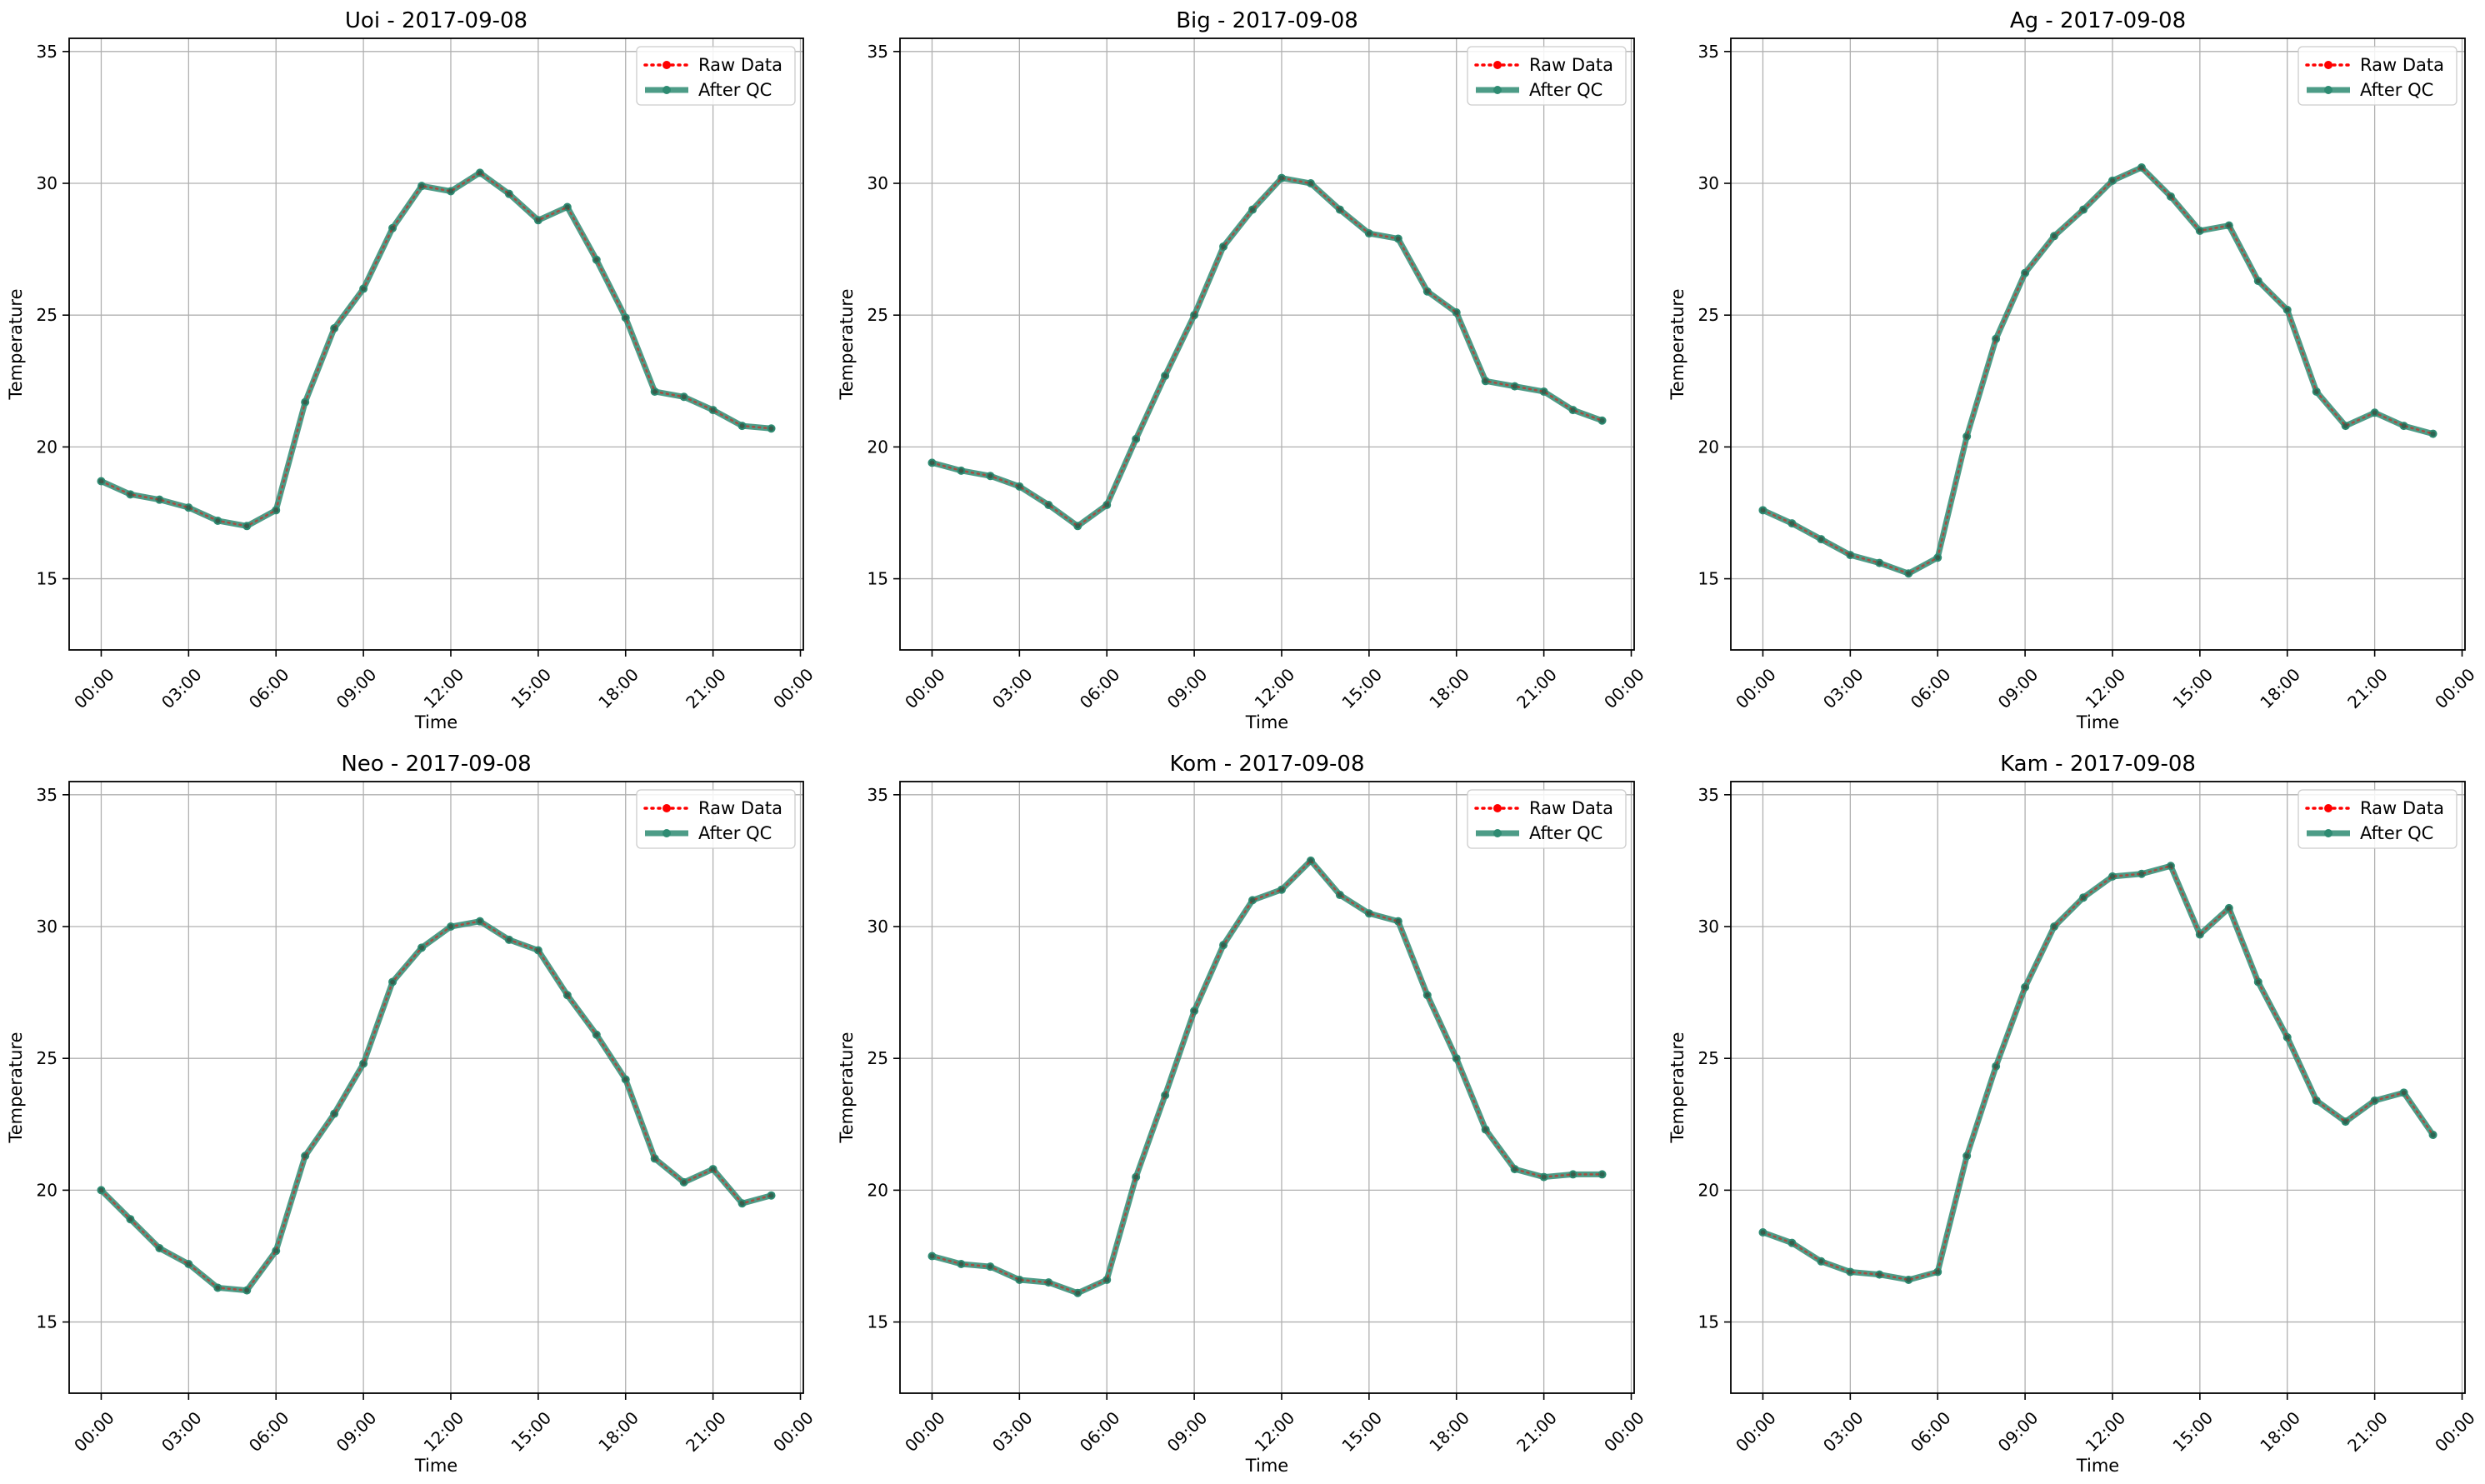 This screenshot has width=2485, height=1484. Describe the element at coordinates (1678, 1088) in the screenshot. I see `chart-6-ylabel: Temperature` at that location.